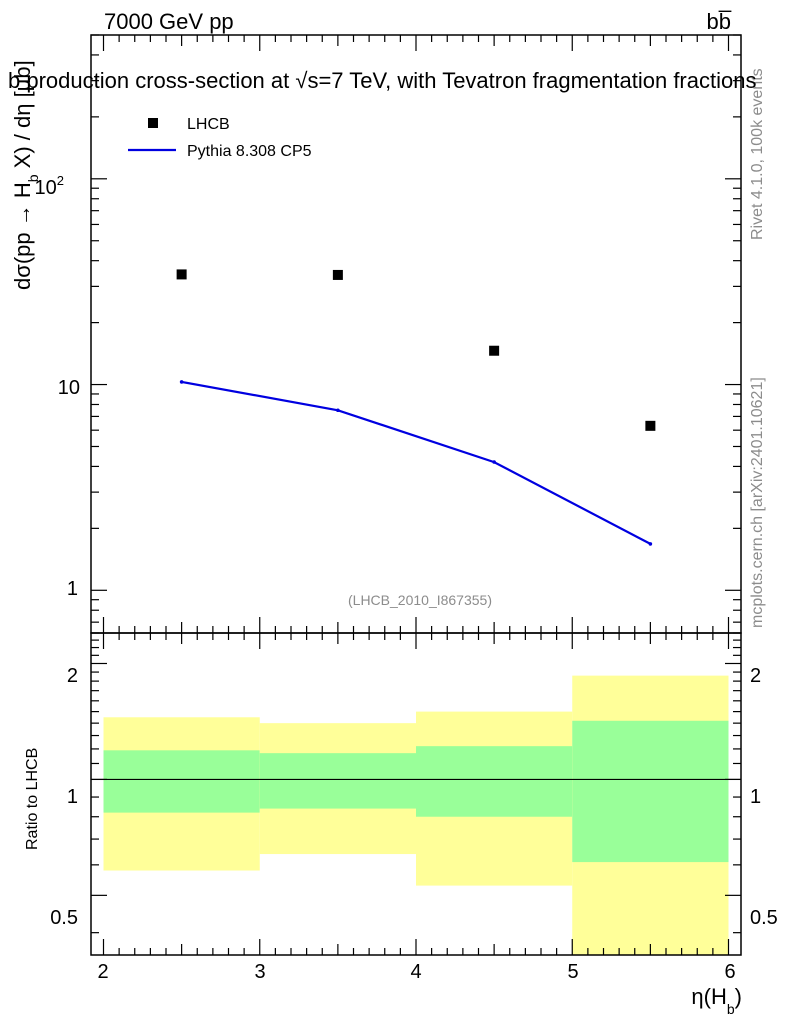 The width and height of the screenshot is (786, 1024). What do you see at coordinates (757, 154) in the screenshot?
I see `rivet-label: Rivet 4.1.0, 100k events` at bounding box center [757, 154].